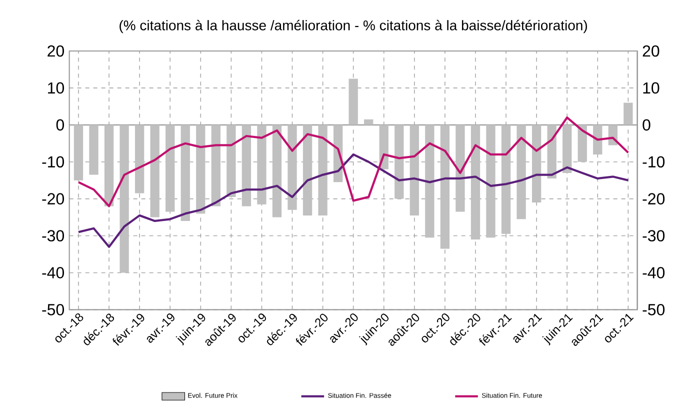 The height and width of the screenshot is (407, 685). Describe the element at coordinates (653, 272) in the screenshot. I see `y2-tick-label: -40` at that location.